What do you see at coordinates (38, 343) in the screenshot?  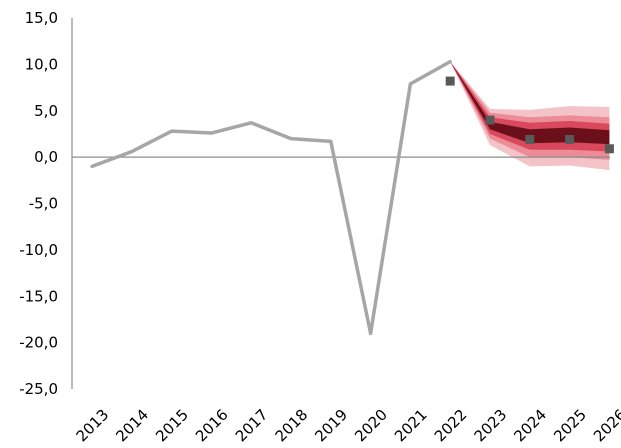 I see `y-tick-label: -20,0` at bounding box center [38, 343].